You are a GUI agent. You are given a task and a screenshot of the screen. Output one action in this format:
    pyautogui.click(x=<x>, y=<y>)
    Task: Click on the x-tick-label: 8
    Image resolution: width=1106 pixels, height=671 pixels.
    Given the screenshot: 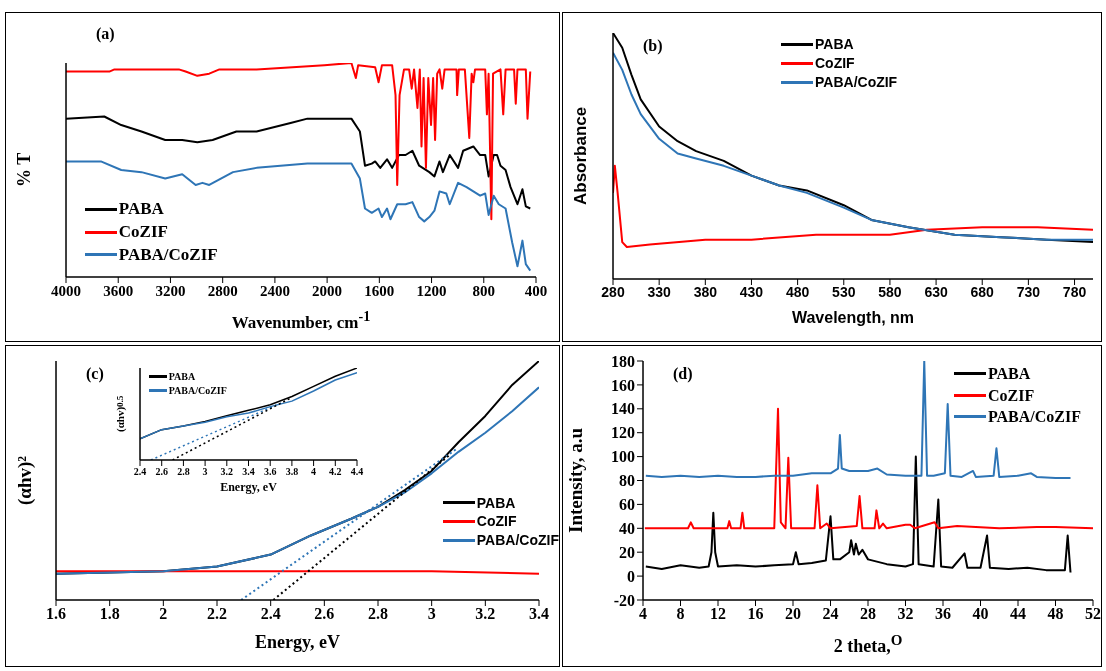 What is the action you would take?
    pyautogui.click(x=680, y=614)
    